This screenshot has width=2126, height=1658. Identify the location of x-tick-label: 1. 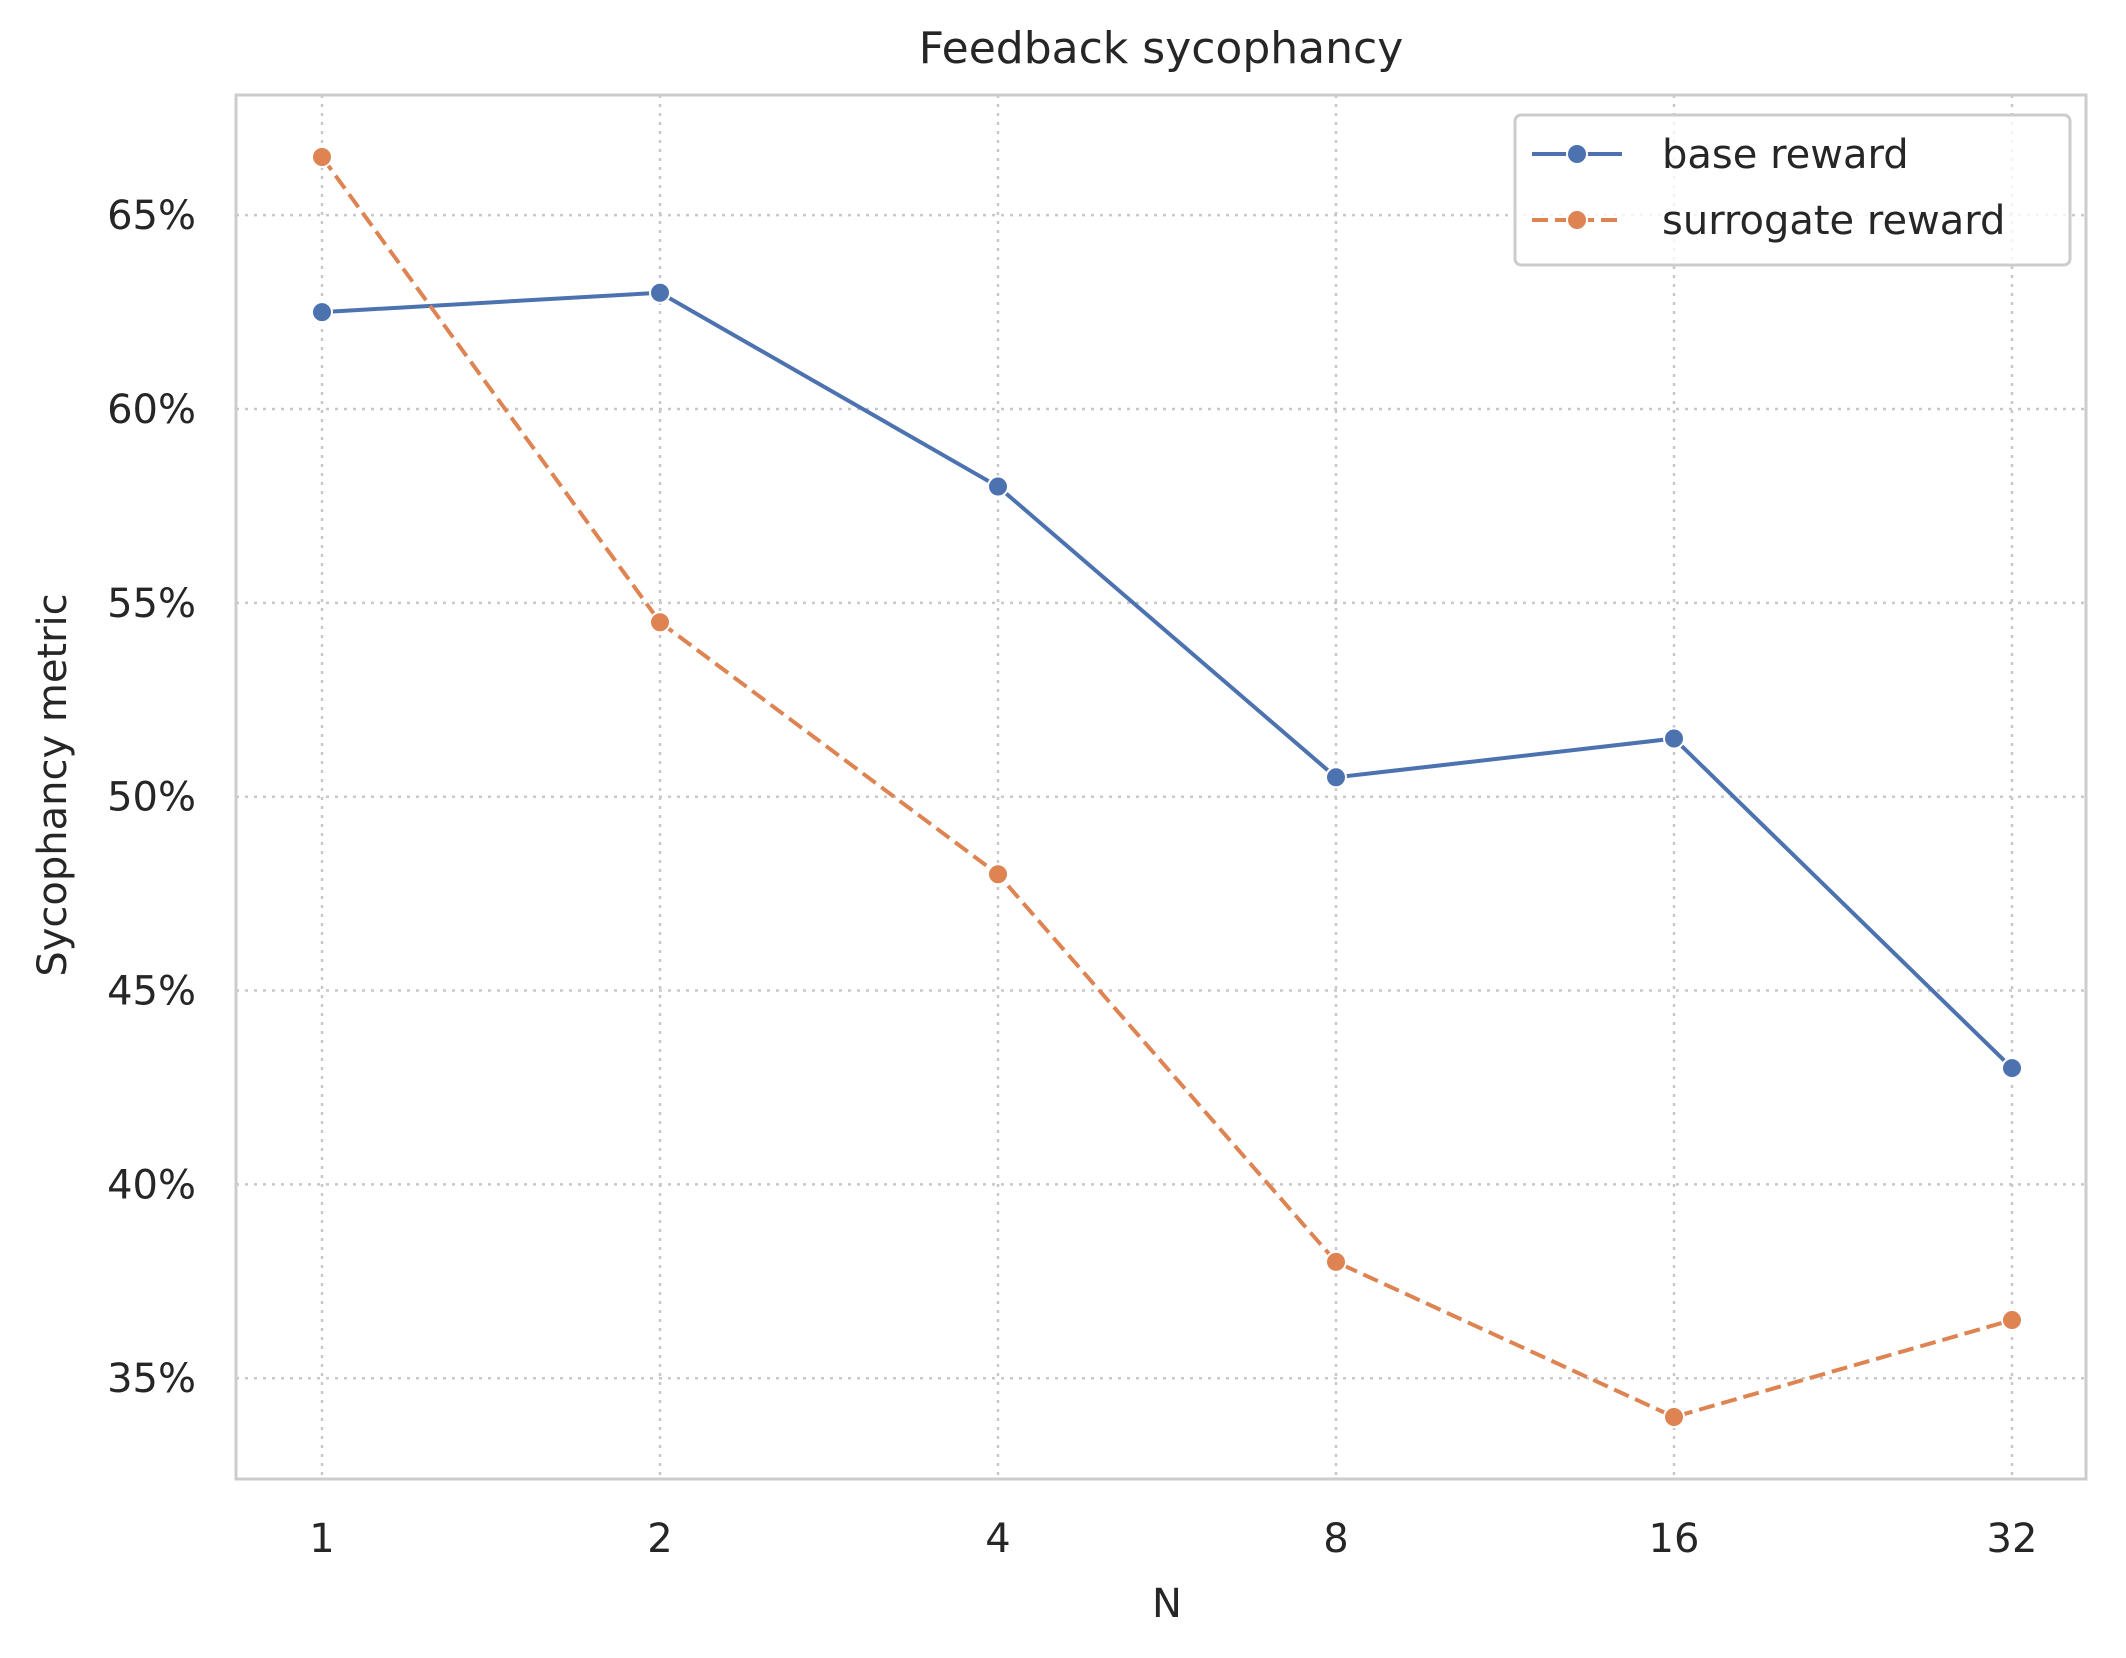
(321, 1539).